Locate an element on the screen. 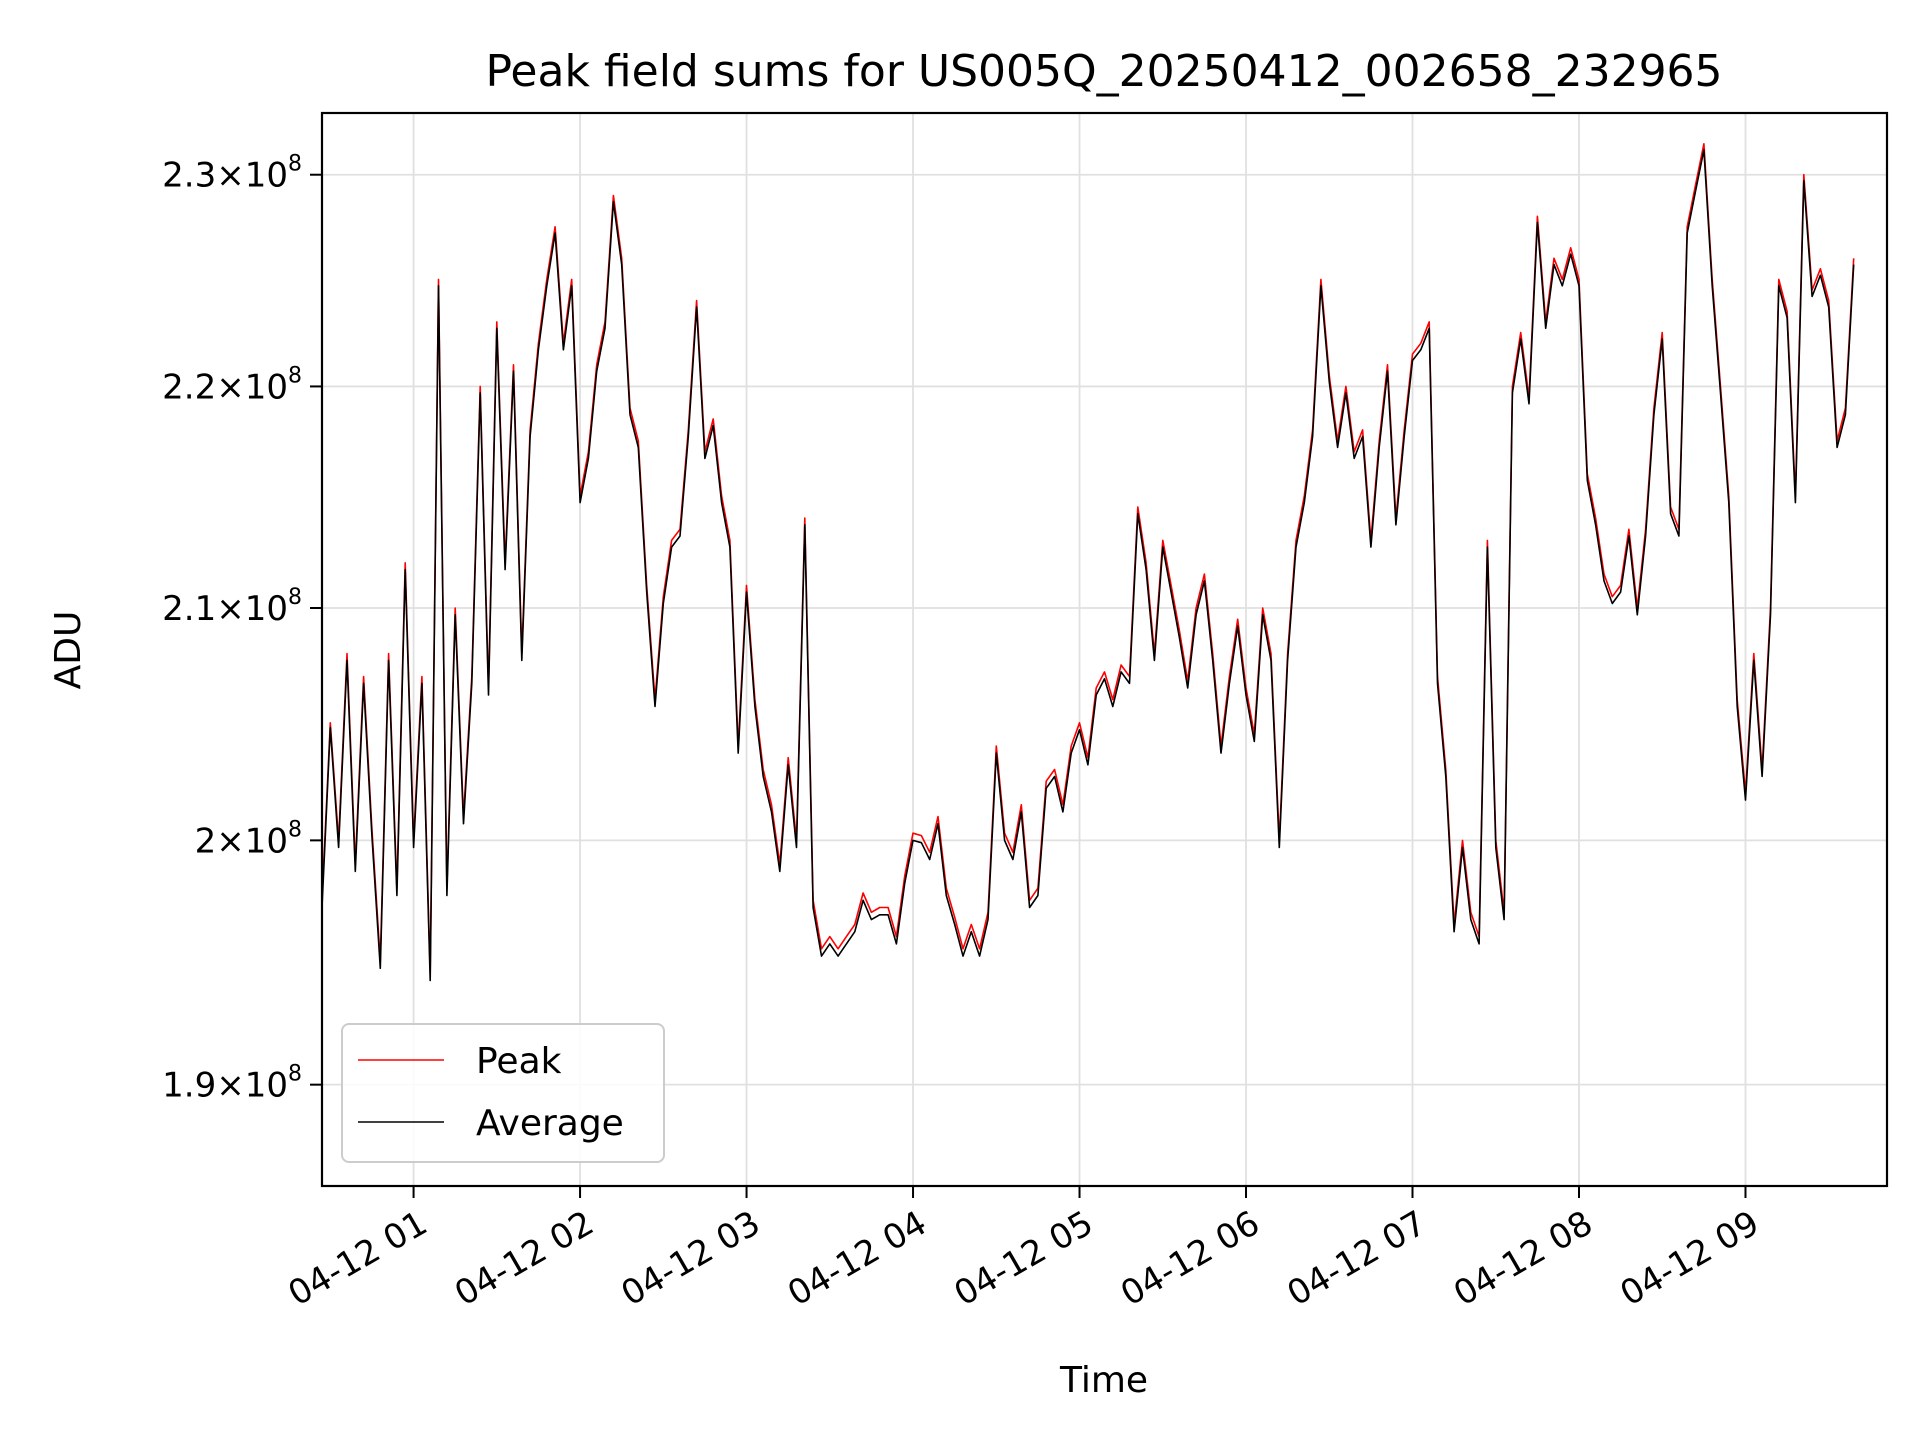 This screenshot has height=1440, width=1920. y-tick-label: 2×10⁸ is located at coordinates (248, 839).